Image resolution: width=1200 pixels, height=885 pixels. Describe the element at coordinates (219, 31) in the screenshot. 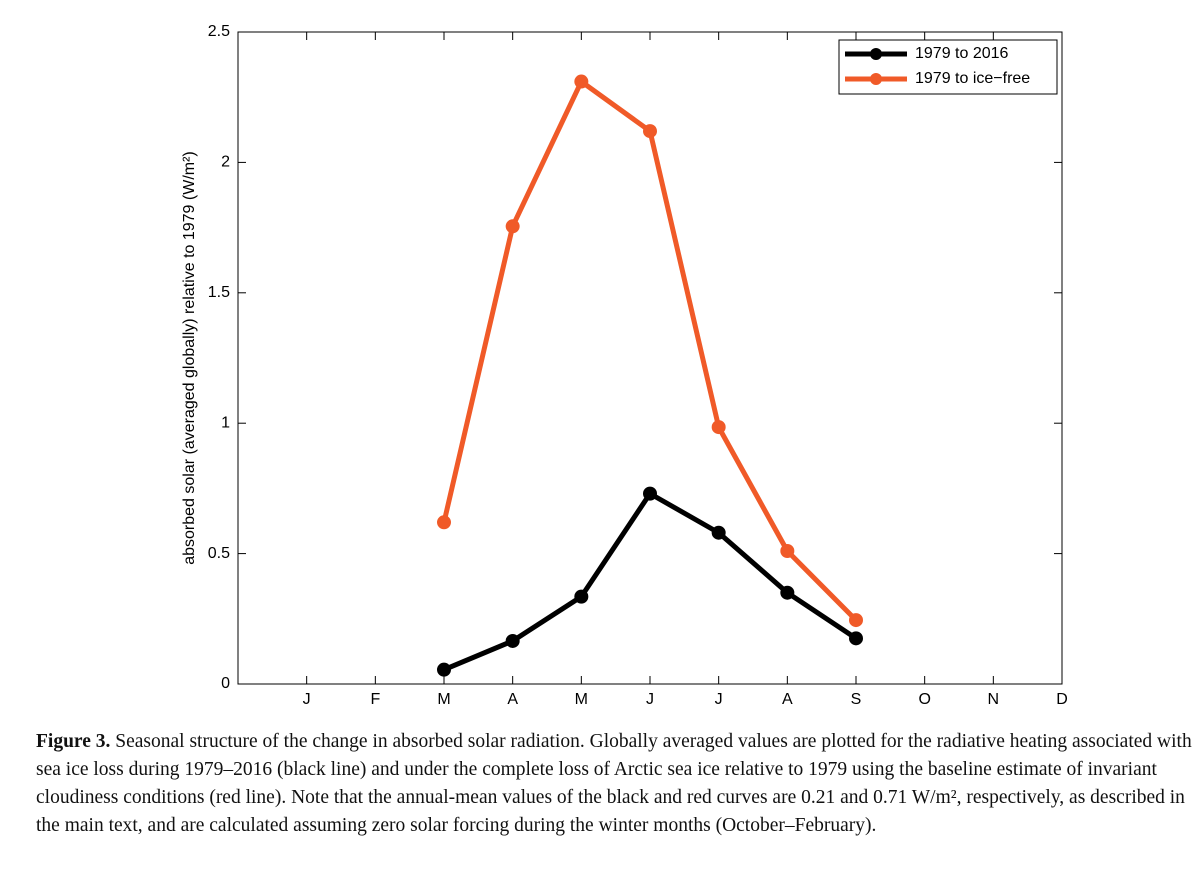

I see `y-tick-label: 2.5` at that location.